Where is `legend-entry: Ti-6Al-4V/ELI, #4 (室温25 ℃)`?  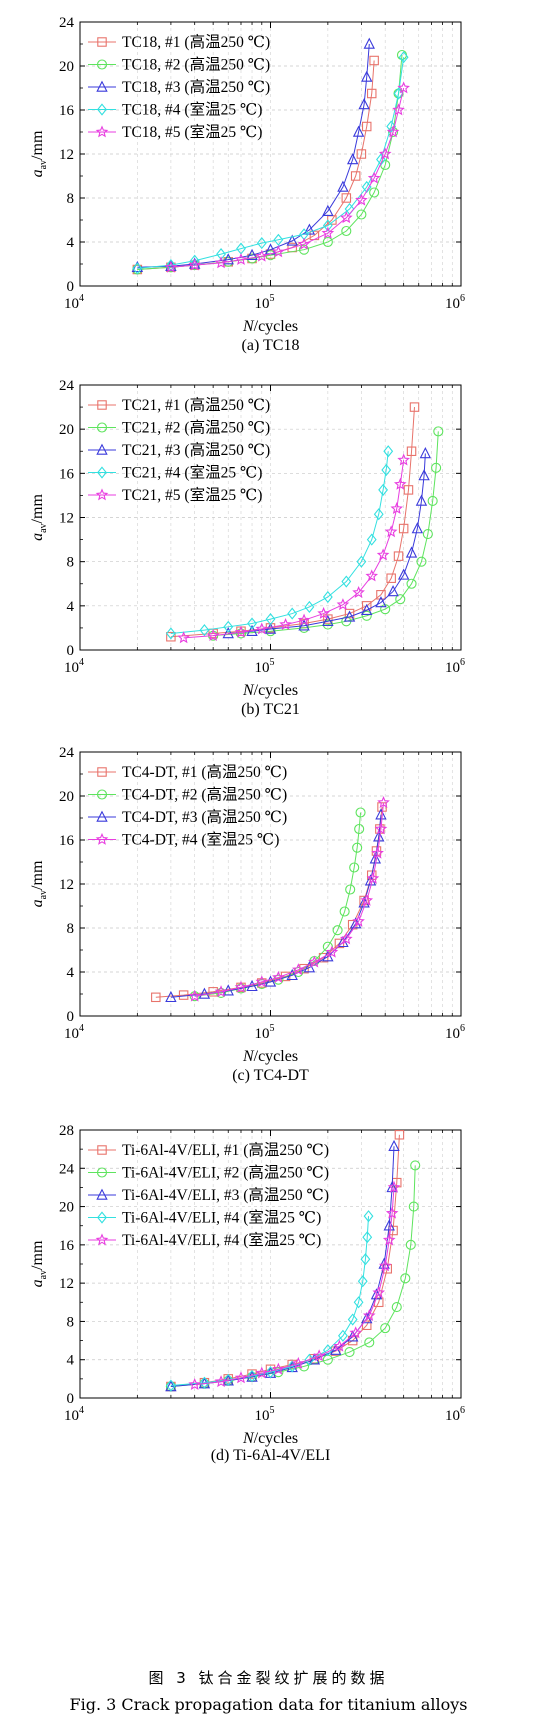
legend-entry: Ti-6Al-4V/ELI, #4 (室温25 ℃) is located at coordinates (221, 1218).